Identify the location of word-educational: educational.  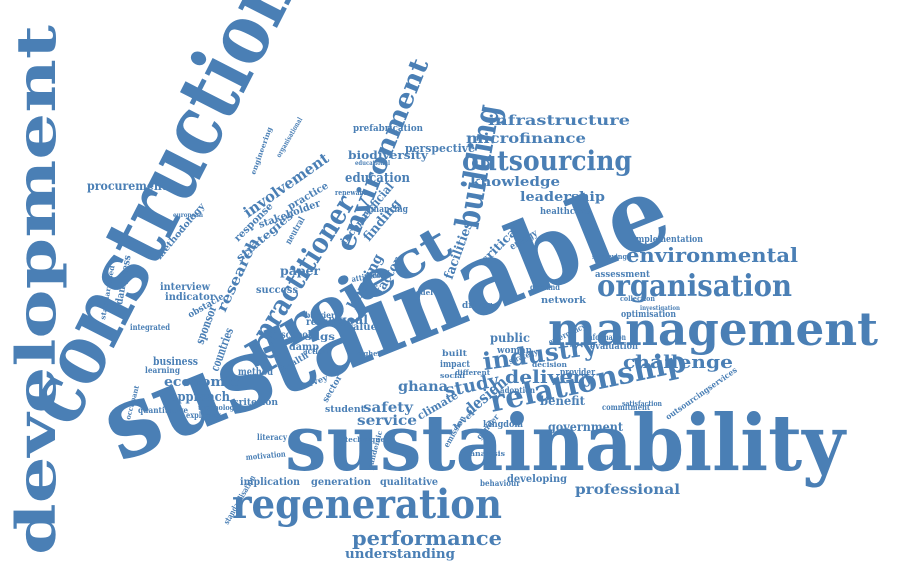
(373, 163).